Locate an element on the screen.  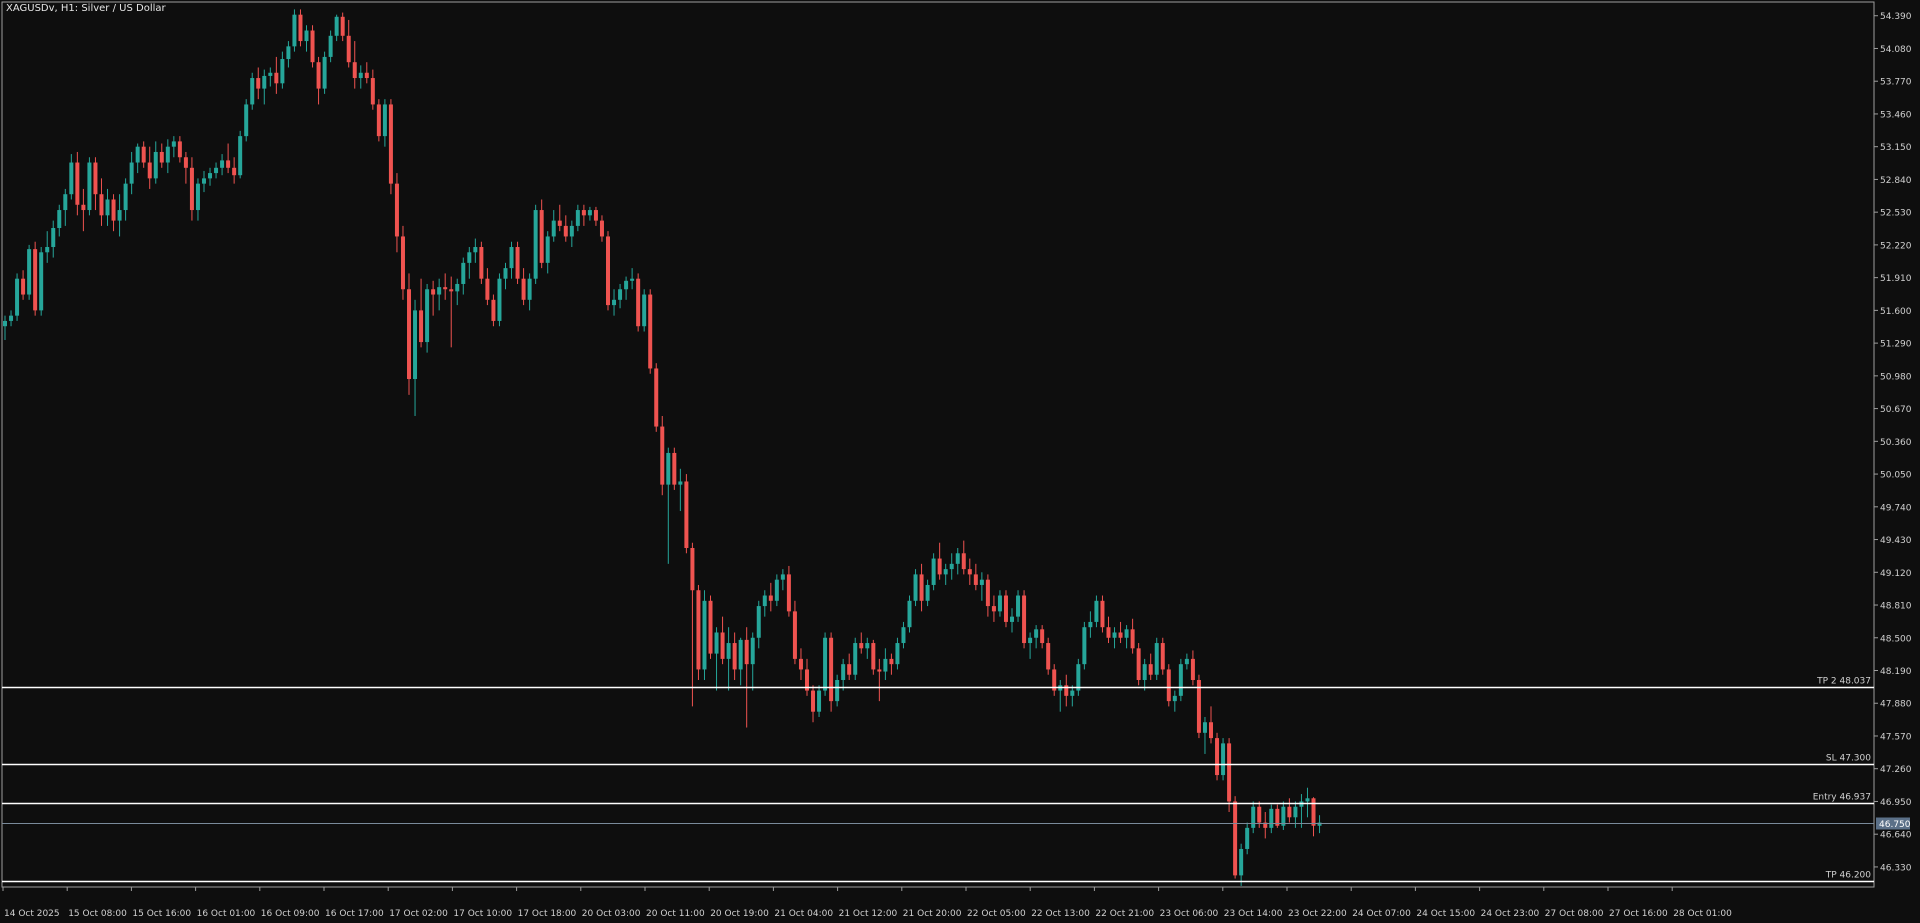
price-tick-label: 49.430 is located at coordinates (1896, 541).